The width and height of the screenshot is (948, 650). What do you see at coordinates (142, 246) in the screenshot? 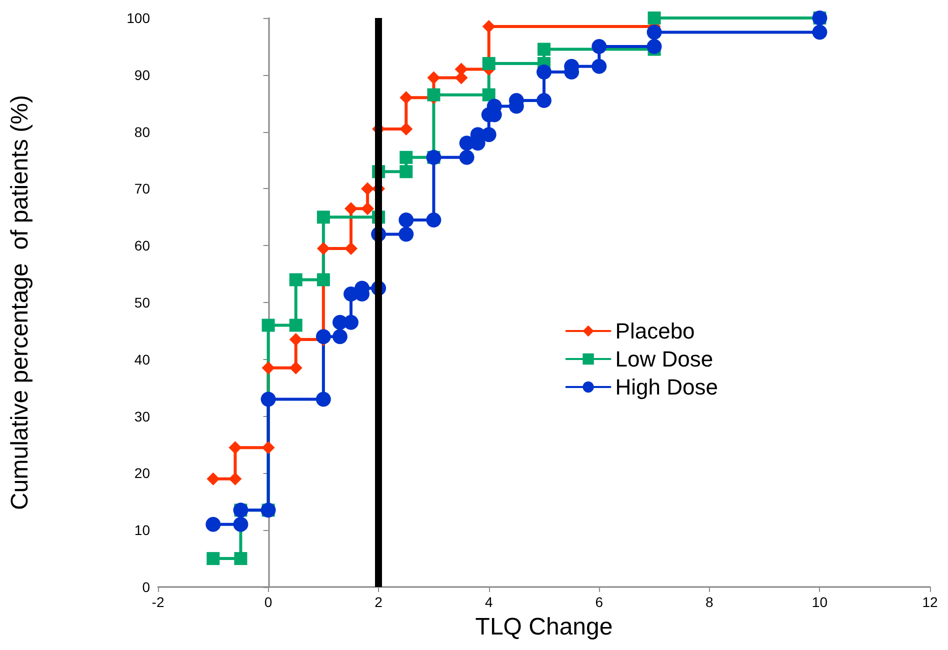
I see `y-tick-label: 60` at bounding box center [142, 246].